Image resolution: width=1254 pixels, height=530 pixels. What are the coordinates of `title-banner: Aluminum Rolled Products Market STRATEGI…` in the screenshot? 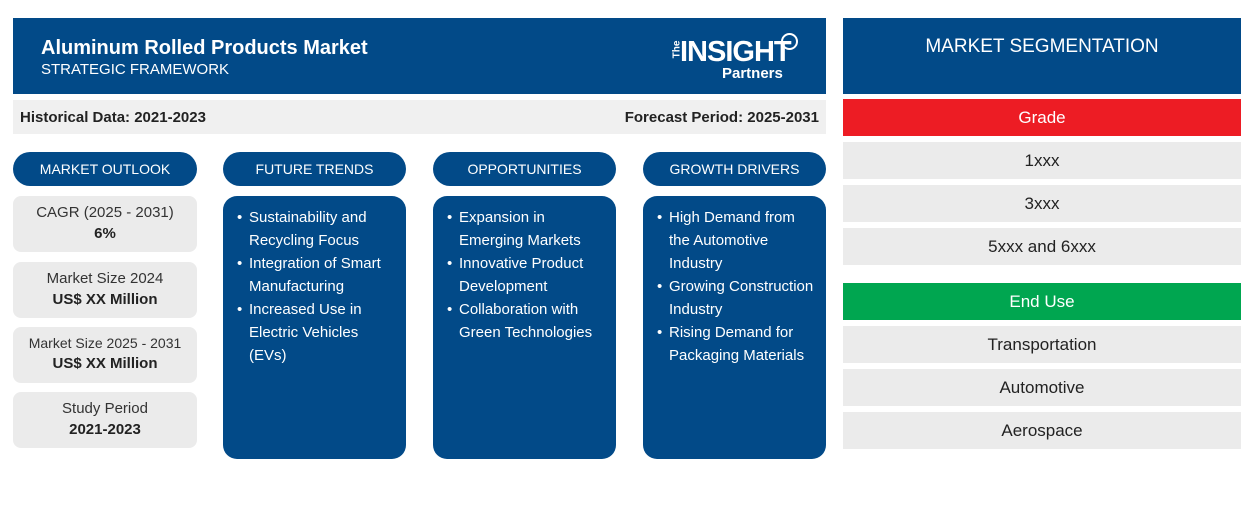 It's located at (419, 56).